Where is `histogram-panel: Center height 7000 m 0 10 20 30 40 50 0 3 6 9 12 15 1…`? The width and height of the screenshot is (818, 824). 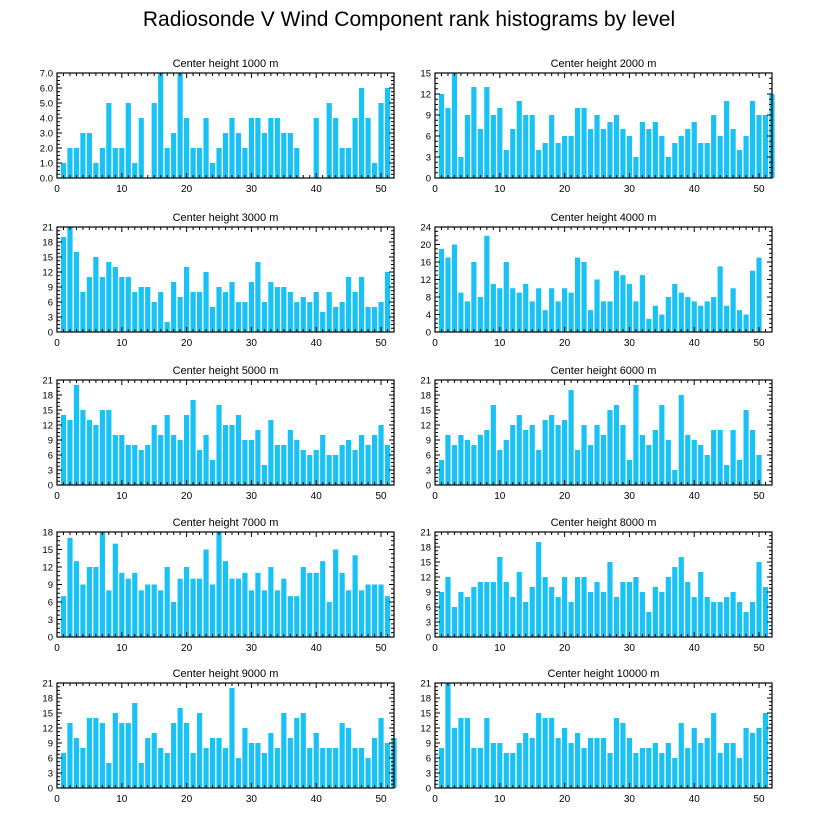
histogram-panel: Center height 7000 m 0 10 20 30 40 50 0 3 6 9 12 15 1… is located at coordinates (218, 585).